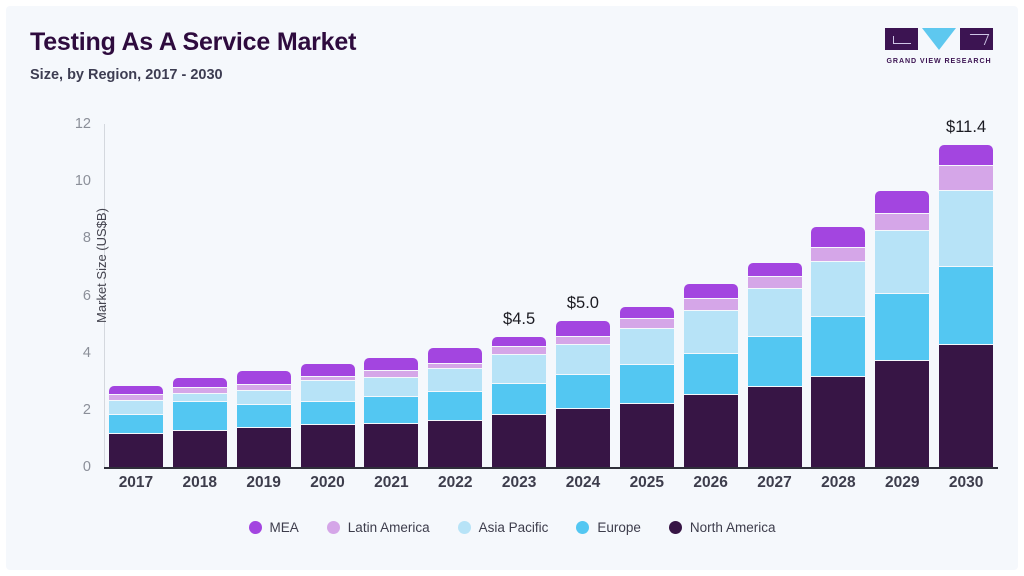 The height and width of the screenshot is (576, 1024). What do you see at coordinates (513, 527) in the screenshot?
I see `legend-label: Asia Pacific` at bounding box center [513, 527].